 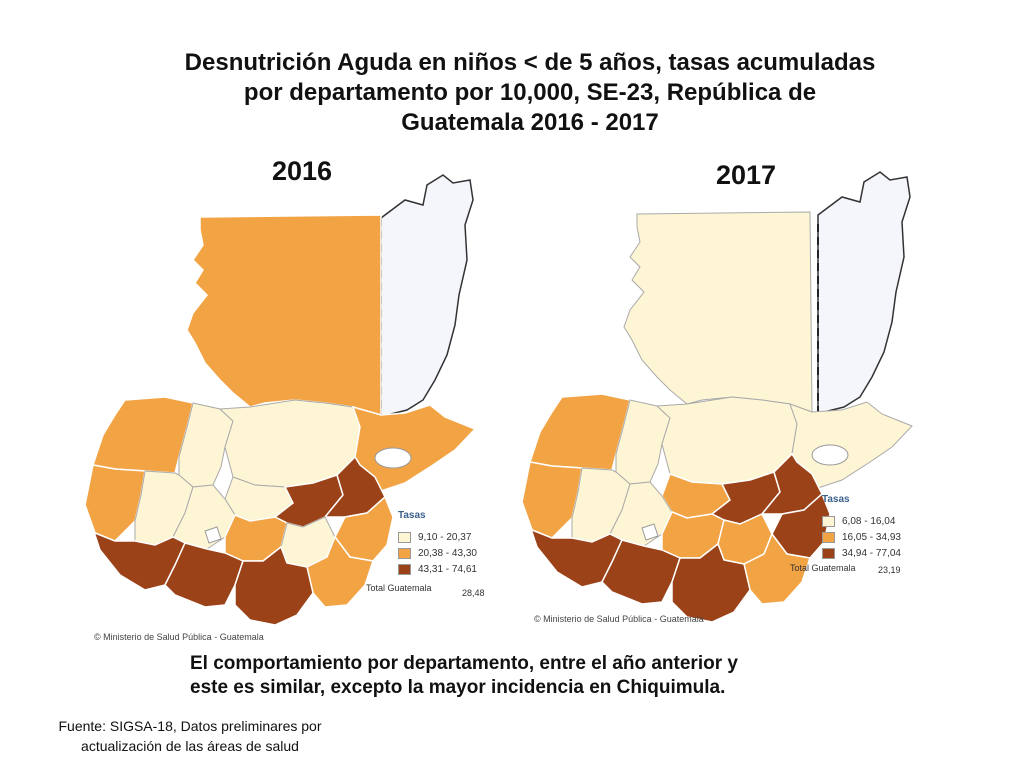 I want to click on legend-item: 20,38 - 43,30, so click(x=437, y=553).